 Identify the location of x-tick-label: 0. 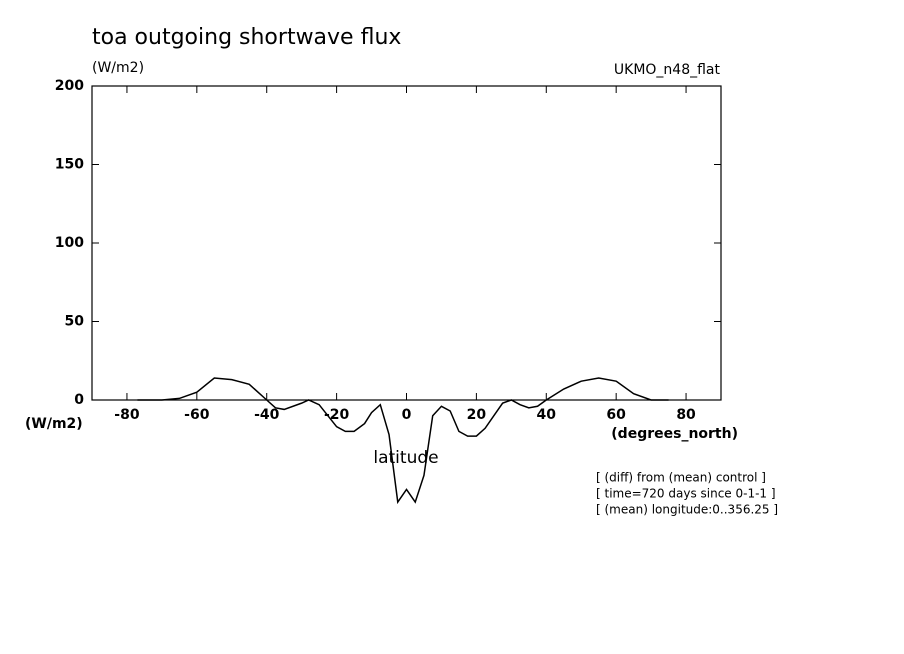
(407, 415).